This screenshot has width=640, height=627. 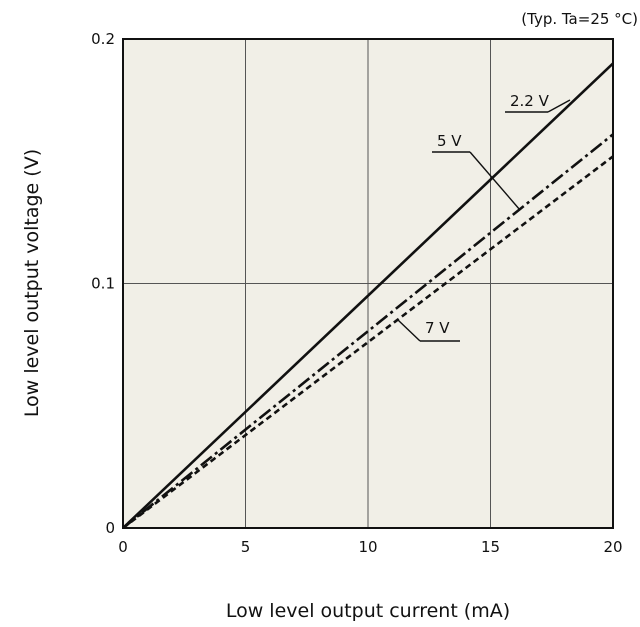 What do you see at coordinates (449, 141) in the screenshot?
I see `series-label-5v: 5 V` at bounding box center [449, 141].